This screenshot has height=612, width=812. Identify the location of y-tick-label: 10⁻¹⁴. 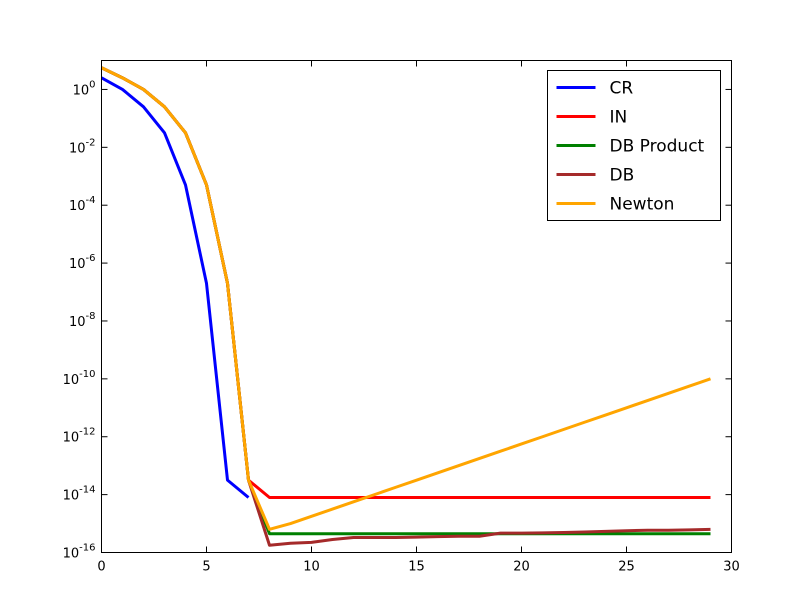
(79, 494).